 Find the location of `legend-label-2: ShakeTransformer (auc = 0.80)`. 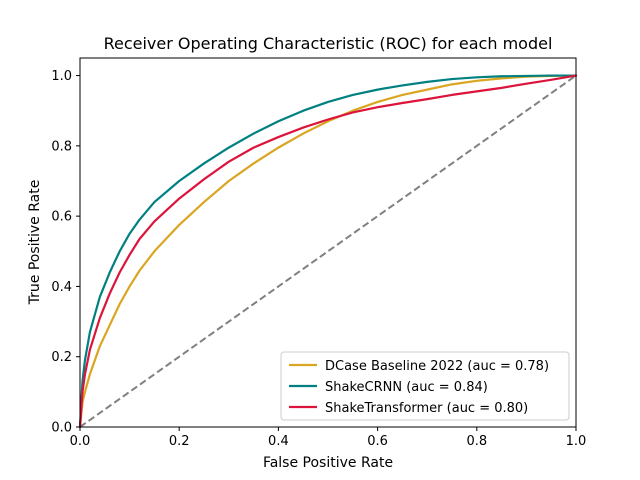

legend-label-2: ShakeTransformer (auc = 0.80) is located at coordinates (426, 408).